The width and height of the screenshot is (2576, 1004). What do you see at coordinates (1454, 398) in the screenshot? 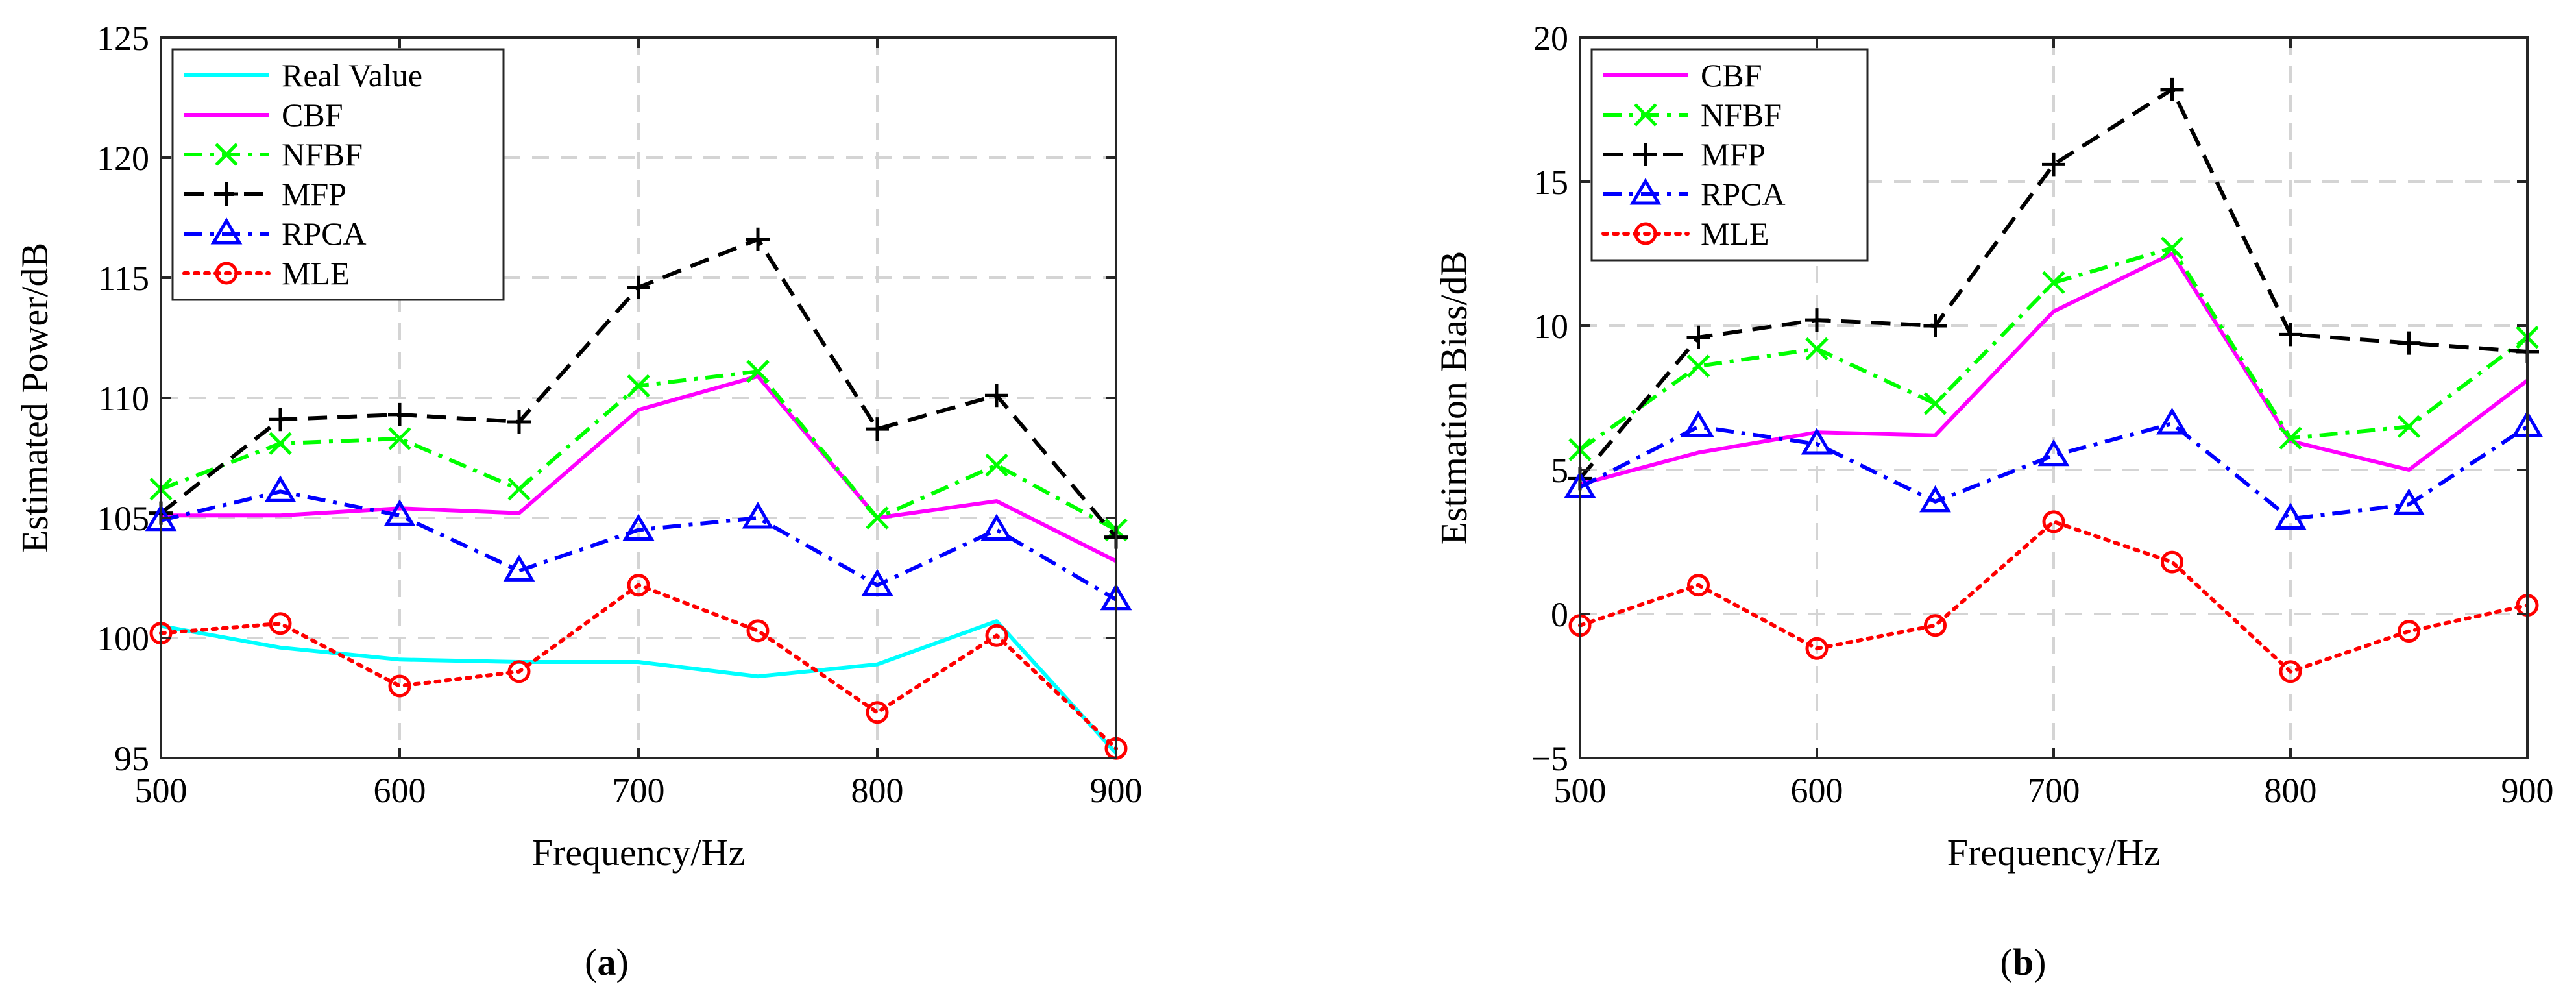
I see `y-axis-label: Estimation Bias/dB` at bounding box center [1454, 398].